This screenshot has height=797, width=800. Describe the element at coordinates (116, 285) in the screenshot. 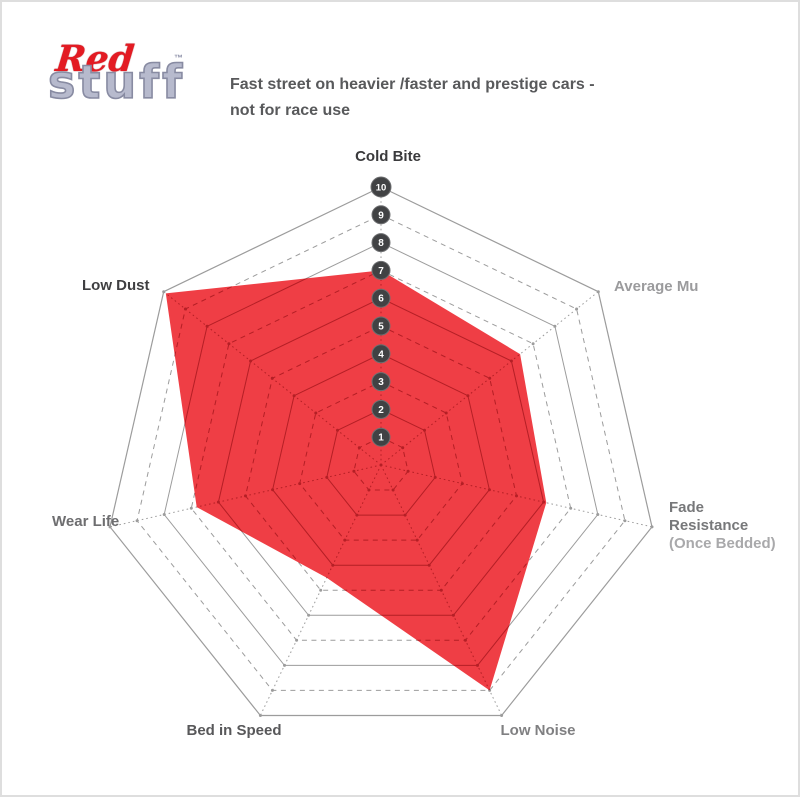

I see `axis-label-low-dust: Low Dust` at that location.